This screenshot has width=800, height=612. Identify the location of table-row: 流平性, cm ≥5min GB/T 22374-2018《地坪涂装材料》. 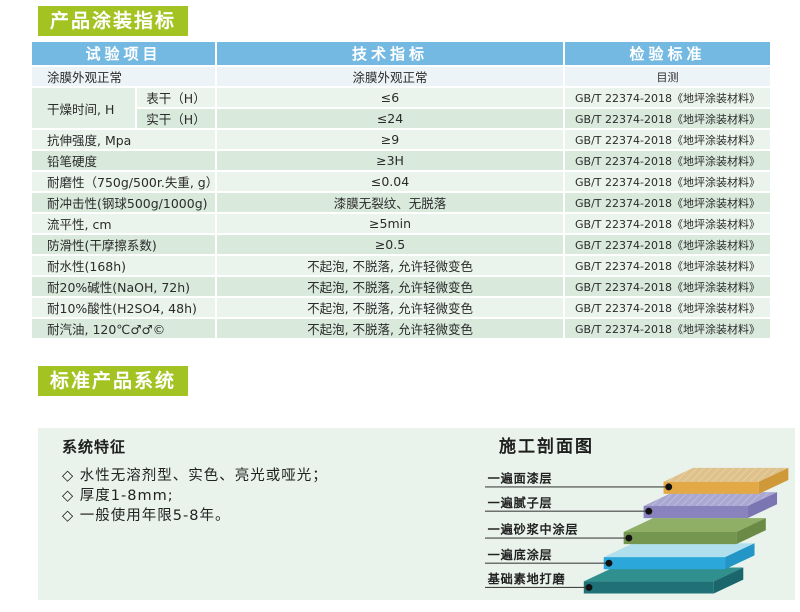
(401, 223).